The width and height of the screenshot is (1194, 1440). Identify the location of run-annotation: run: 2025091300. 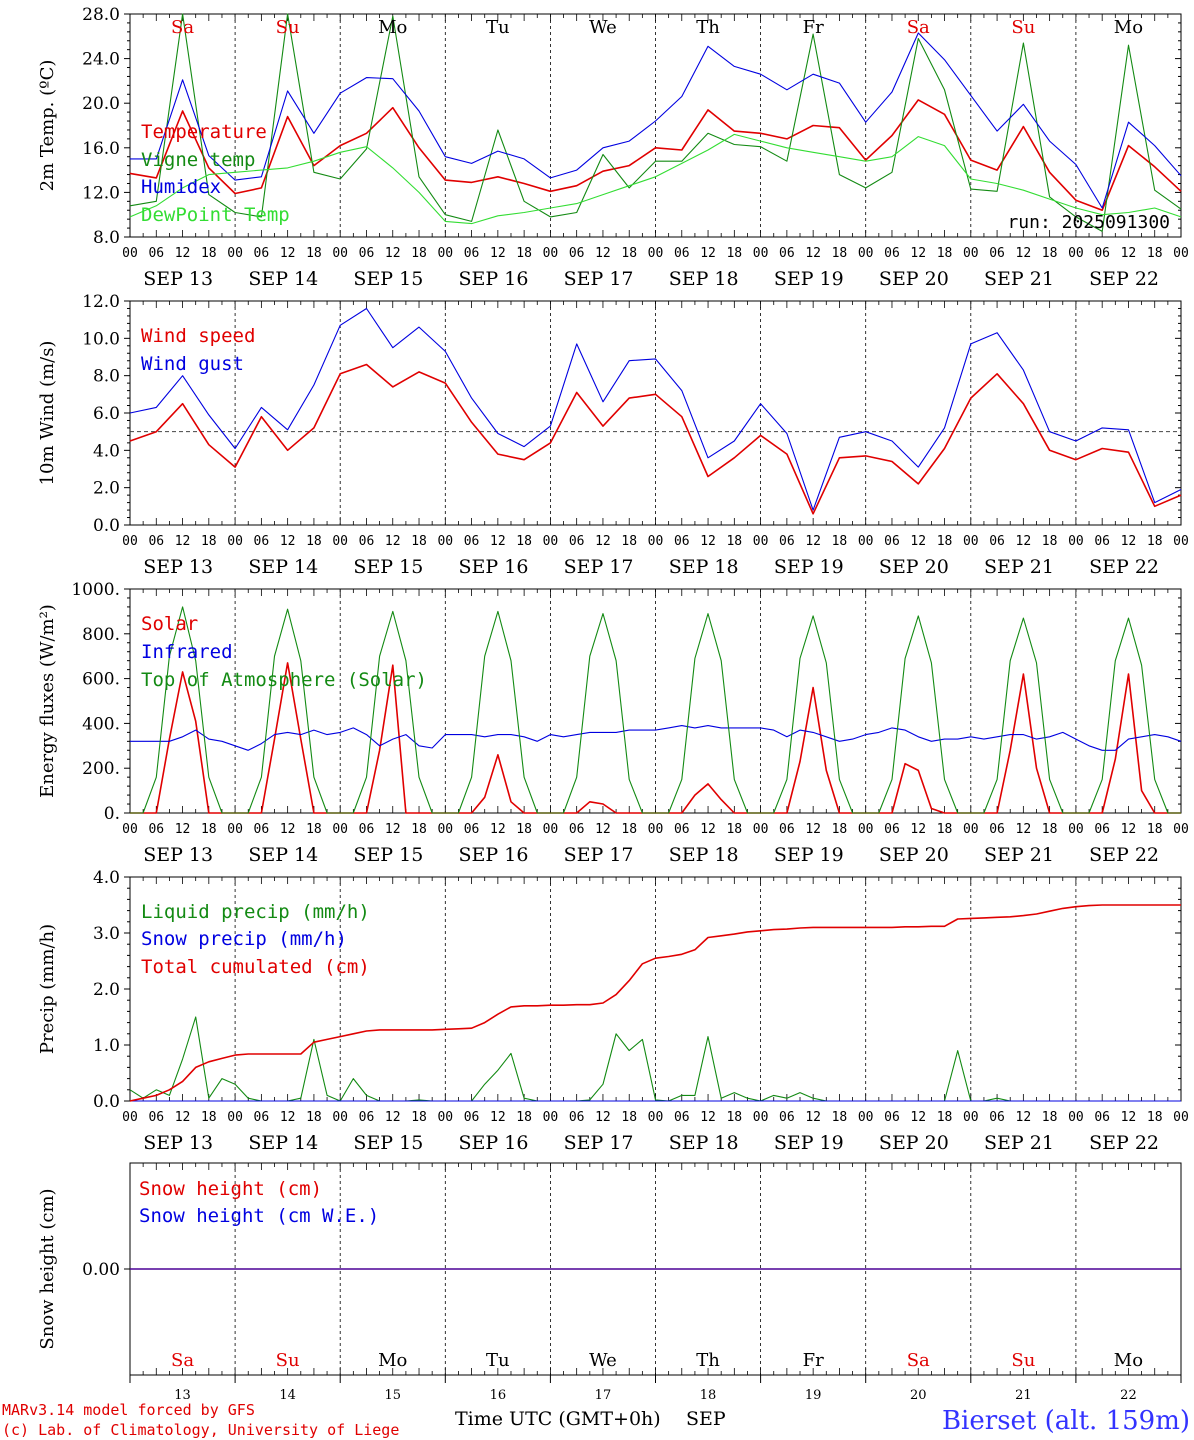
(1088, 222).